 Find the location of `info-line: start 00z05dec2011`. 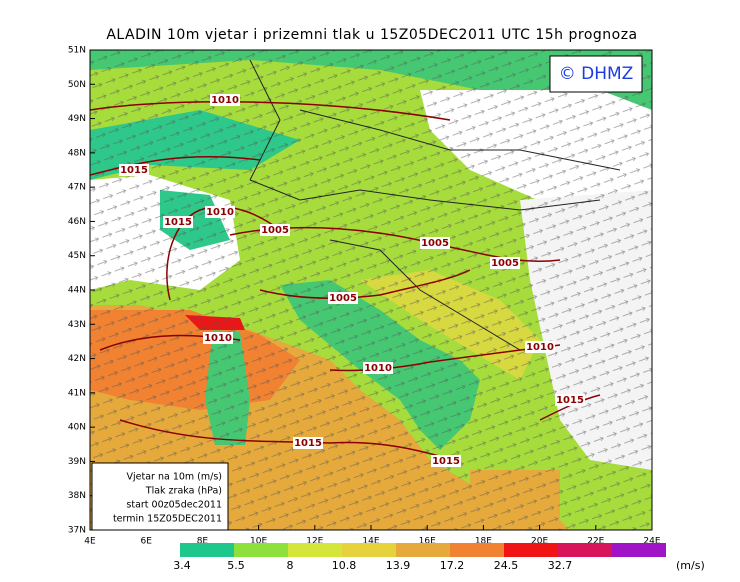

info-line: start 00z05dec2011 is located at coordinates (174, 505).